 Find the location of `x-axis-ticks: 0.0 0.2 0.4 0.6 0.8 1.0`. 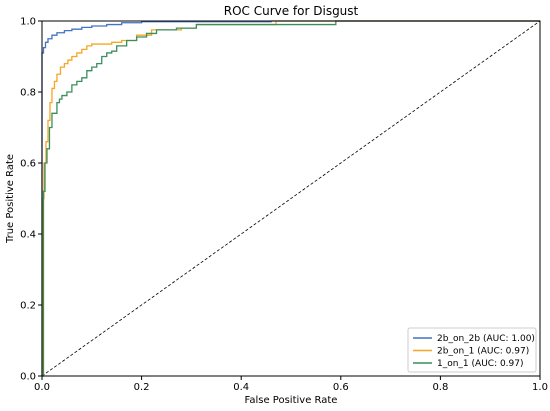

x-axis-ticks: 0.0 0.2 0.4 0.6 0.8 1.0 is located at coordinates (291, 384).